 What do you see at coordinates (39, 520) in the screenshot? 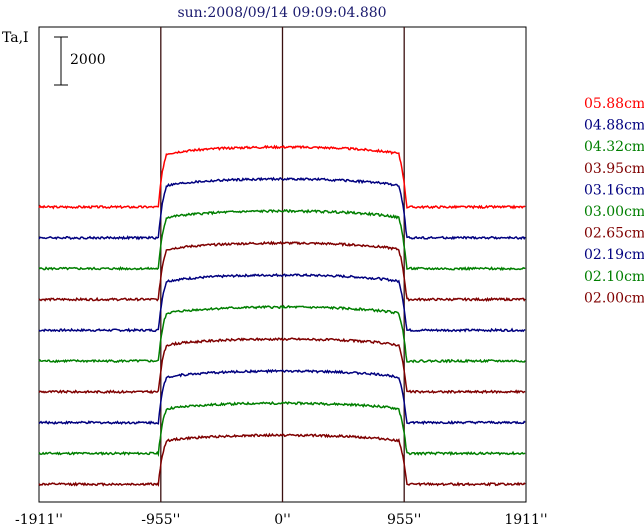
I see `x-tick-label-0: -1911''` at bounding box center [39, 520].